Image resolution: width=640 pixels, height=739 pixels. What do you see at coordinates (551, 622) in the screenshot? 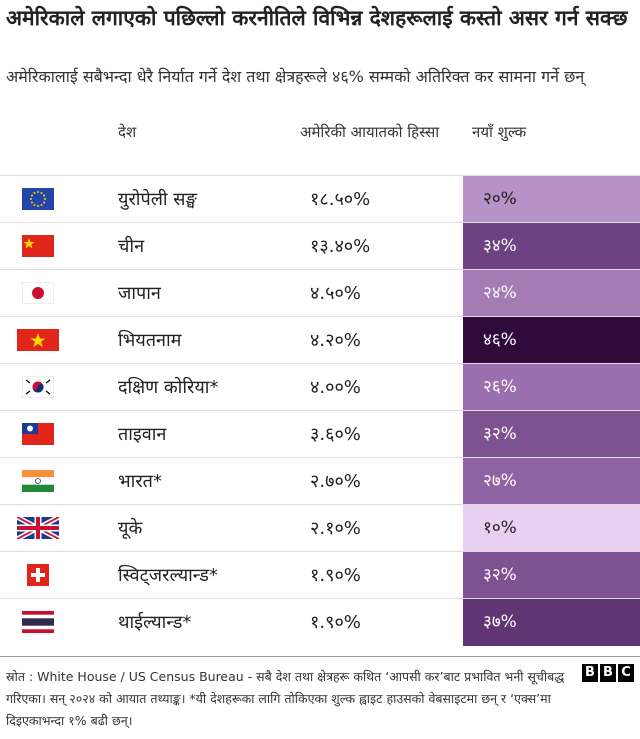
I see `tariff-cell: ३७%` at bounding box center [551, 622].